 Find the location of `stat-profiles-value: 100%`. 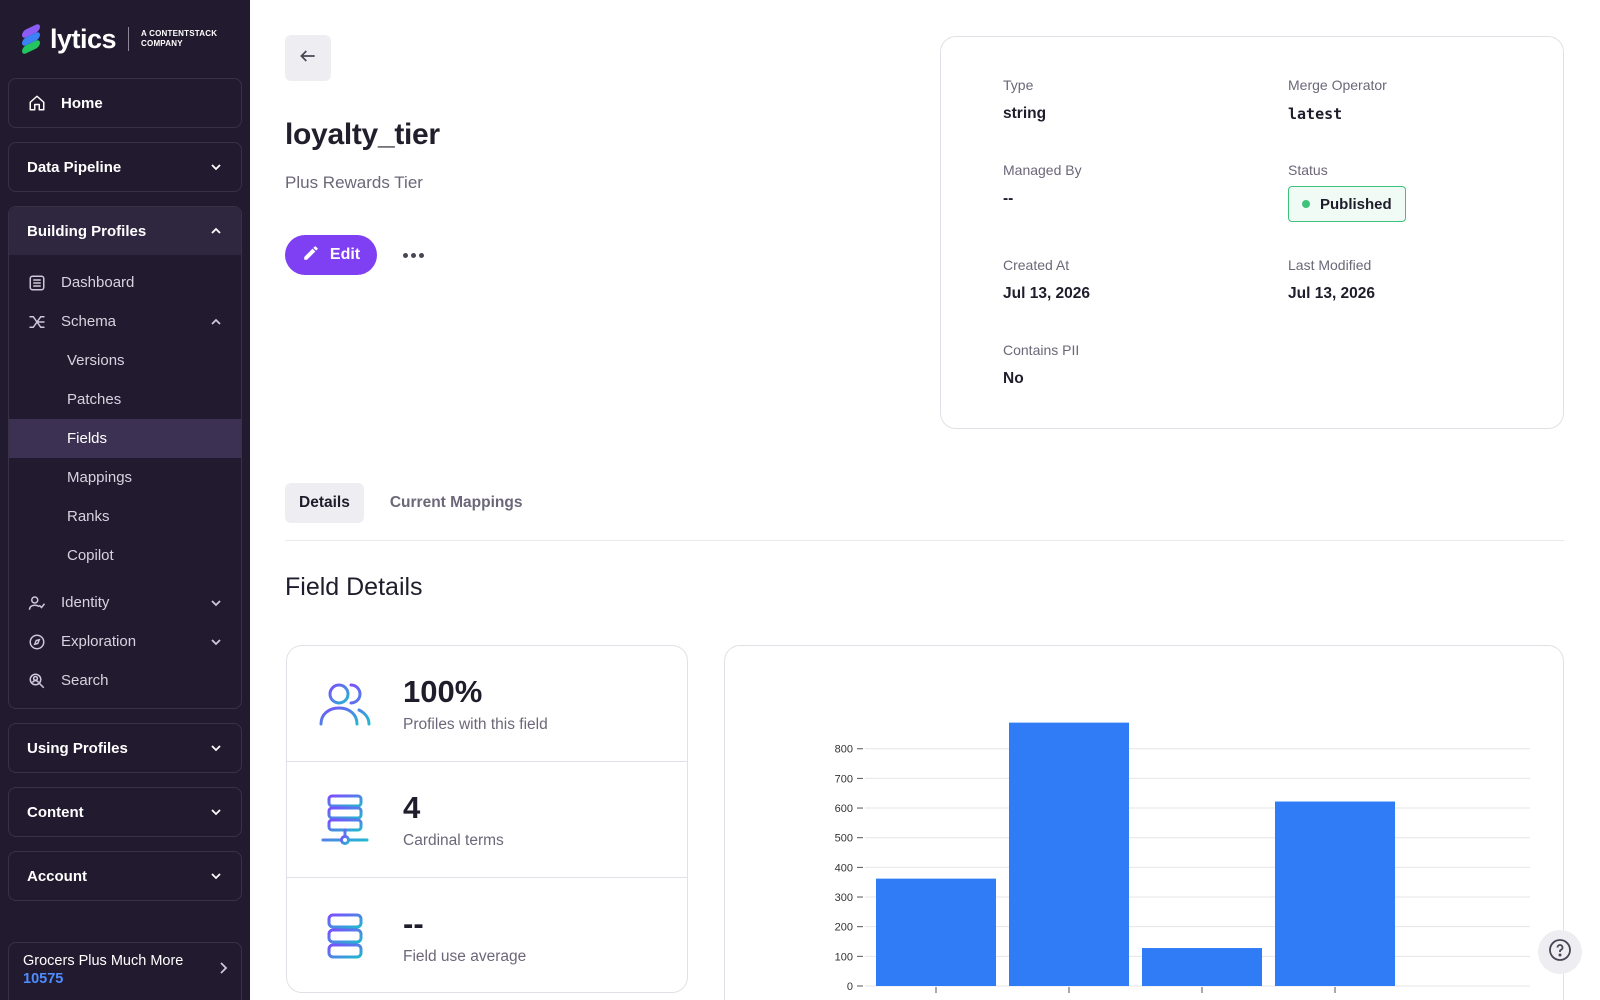

stat-profiles-value: 100% is located at coordinates (443, 691).